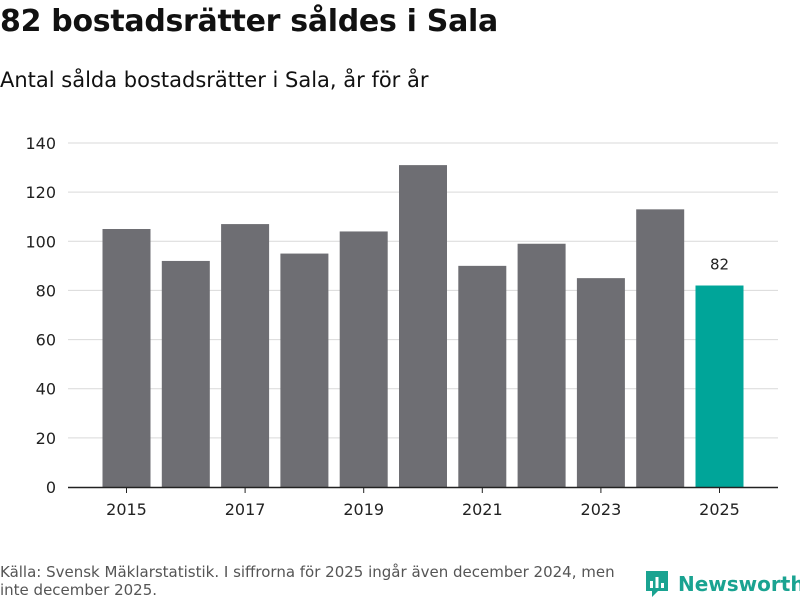 The height and width of the screenshot is (600, 800). Describe the element at coordinates (46, 340) in the screenshot. I see `y-tick-label: 60` at that location.